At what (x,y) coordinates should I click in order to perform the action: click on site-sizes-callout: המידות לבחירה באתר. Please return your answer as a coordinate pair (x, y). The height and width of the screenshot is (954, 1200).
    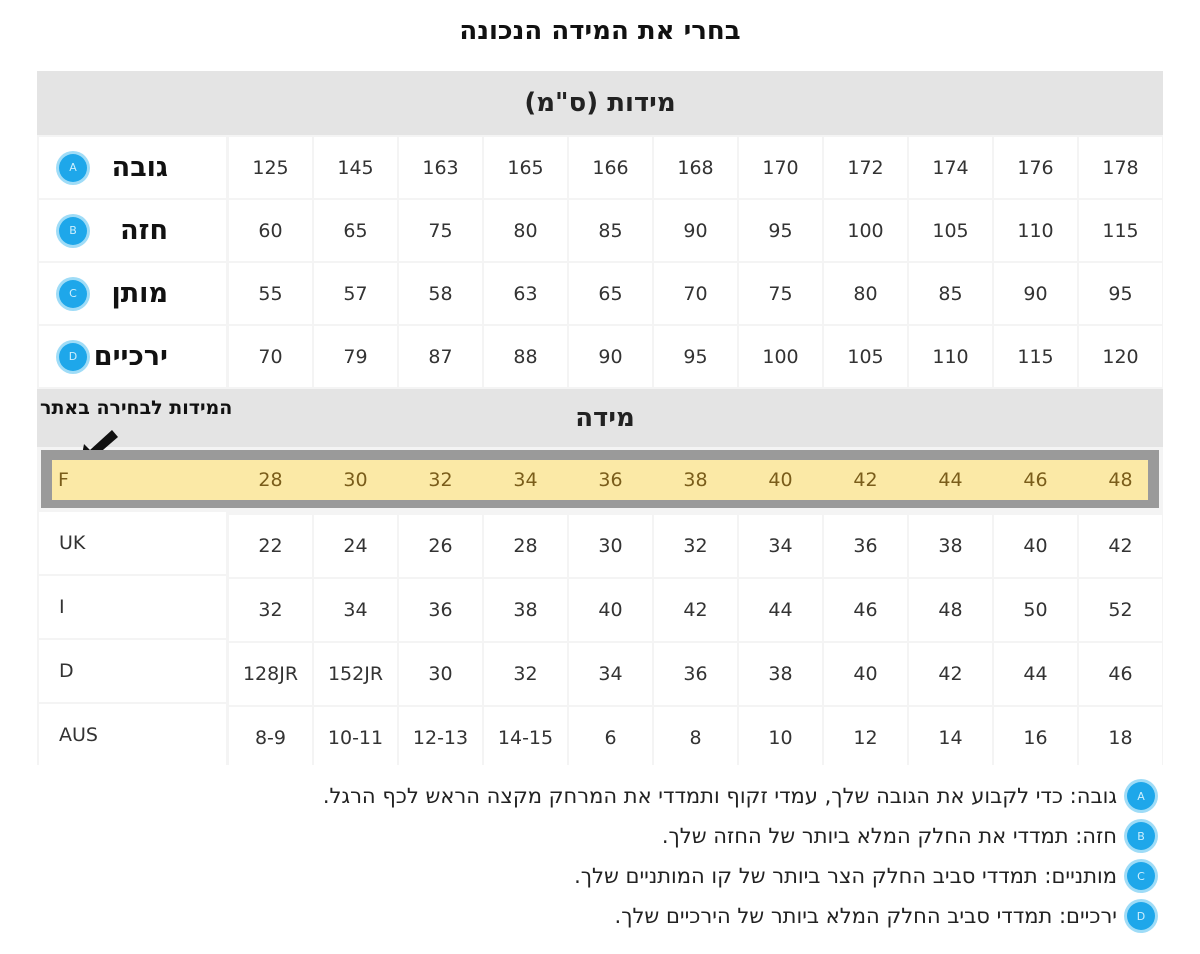
    Looking at the image, I should click on (136, 408).